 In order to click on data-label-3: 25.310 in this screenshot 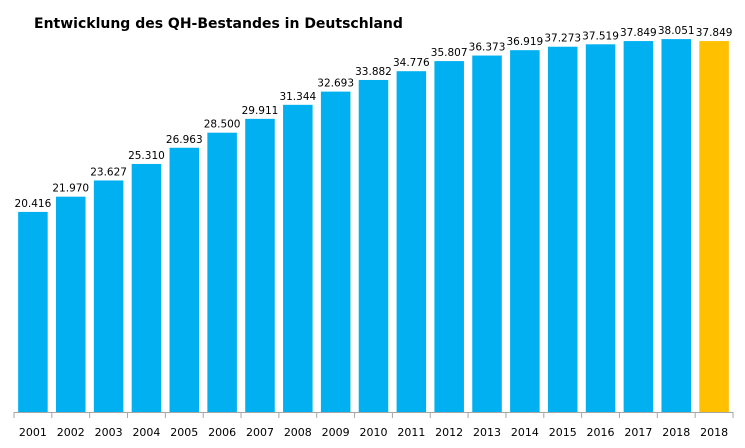, I will do `click(146, 156)`.